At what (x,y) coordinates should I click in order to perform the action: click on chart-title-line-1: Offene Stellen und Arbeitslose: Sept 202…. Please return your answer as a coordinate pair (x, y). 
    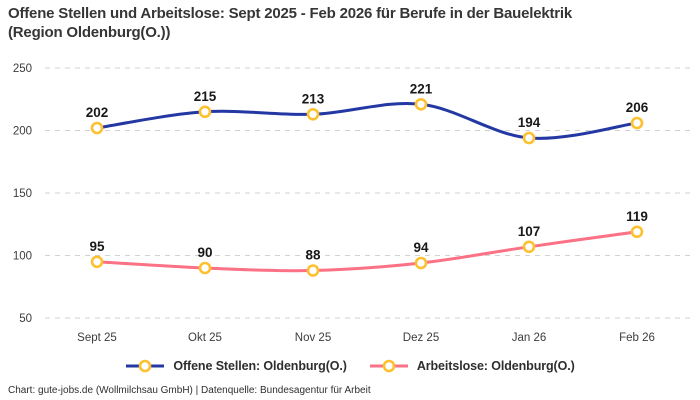
    Looking at the image, I should click on (290, 13).